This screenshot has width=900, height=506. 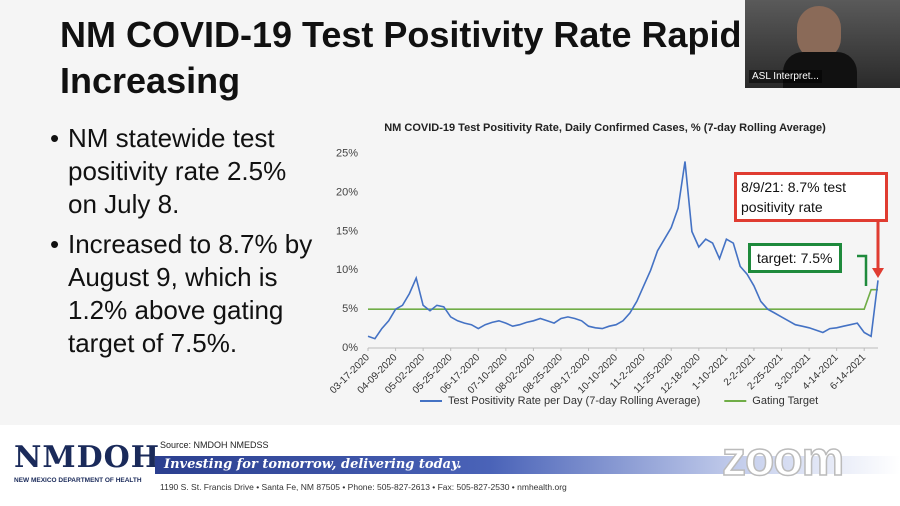 I want to click on source: Source: NMDOH NMEDSS, so click(x=214, y=445).